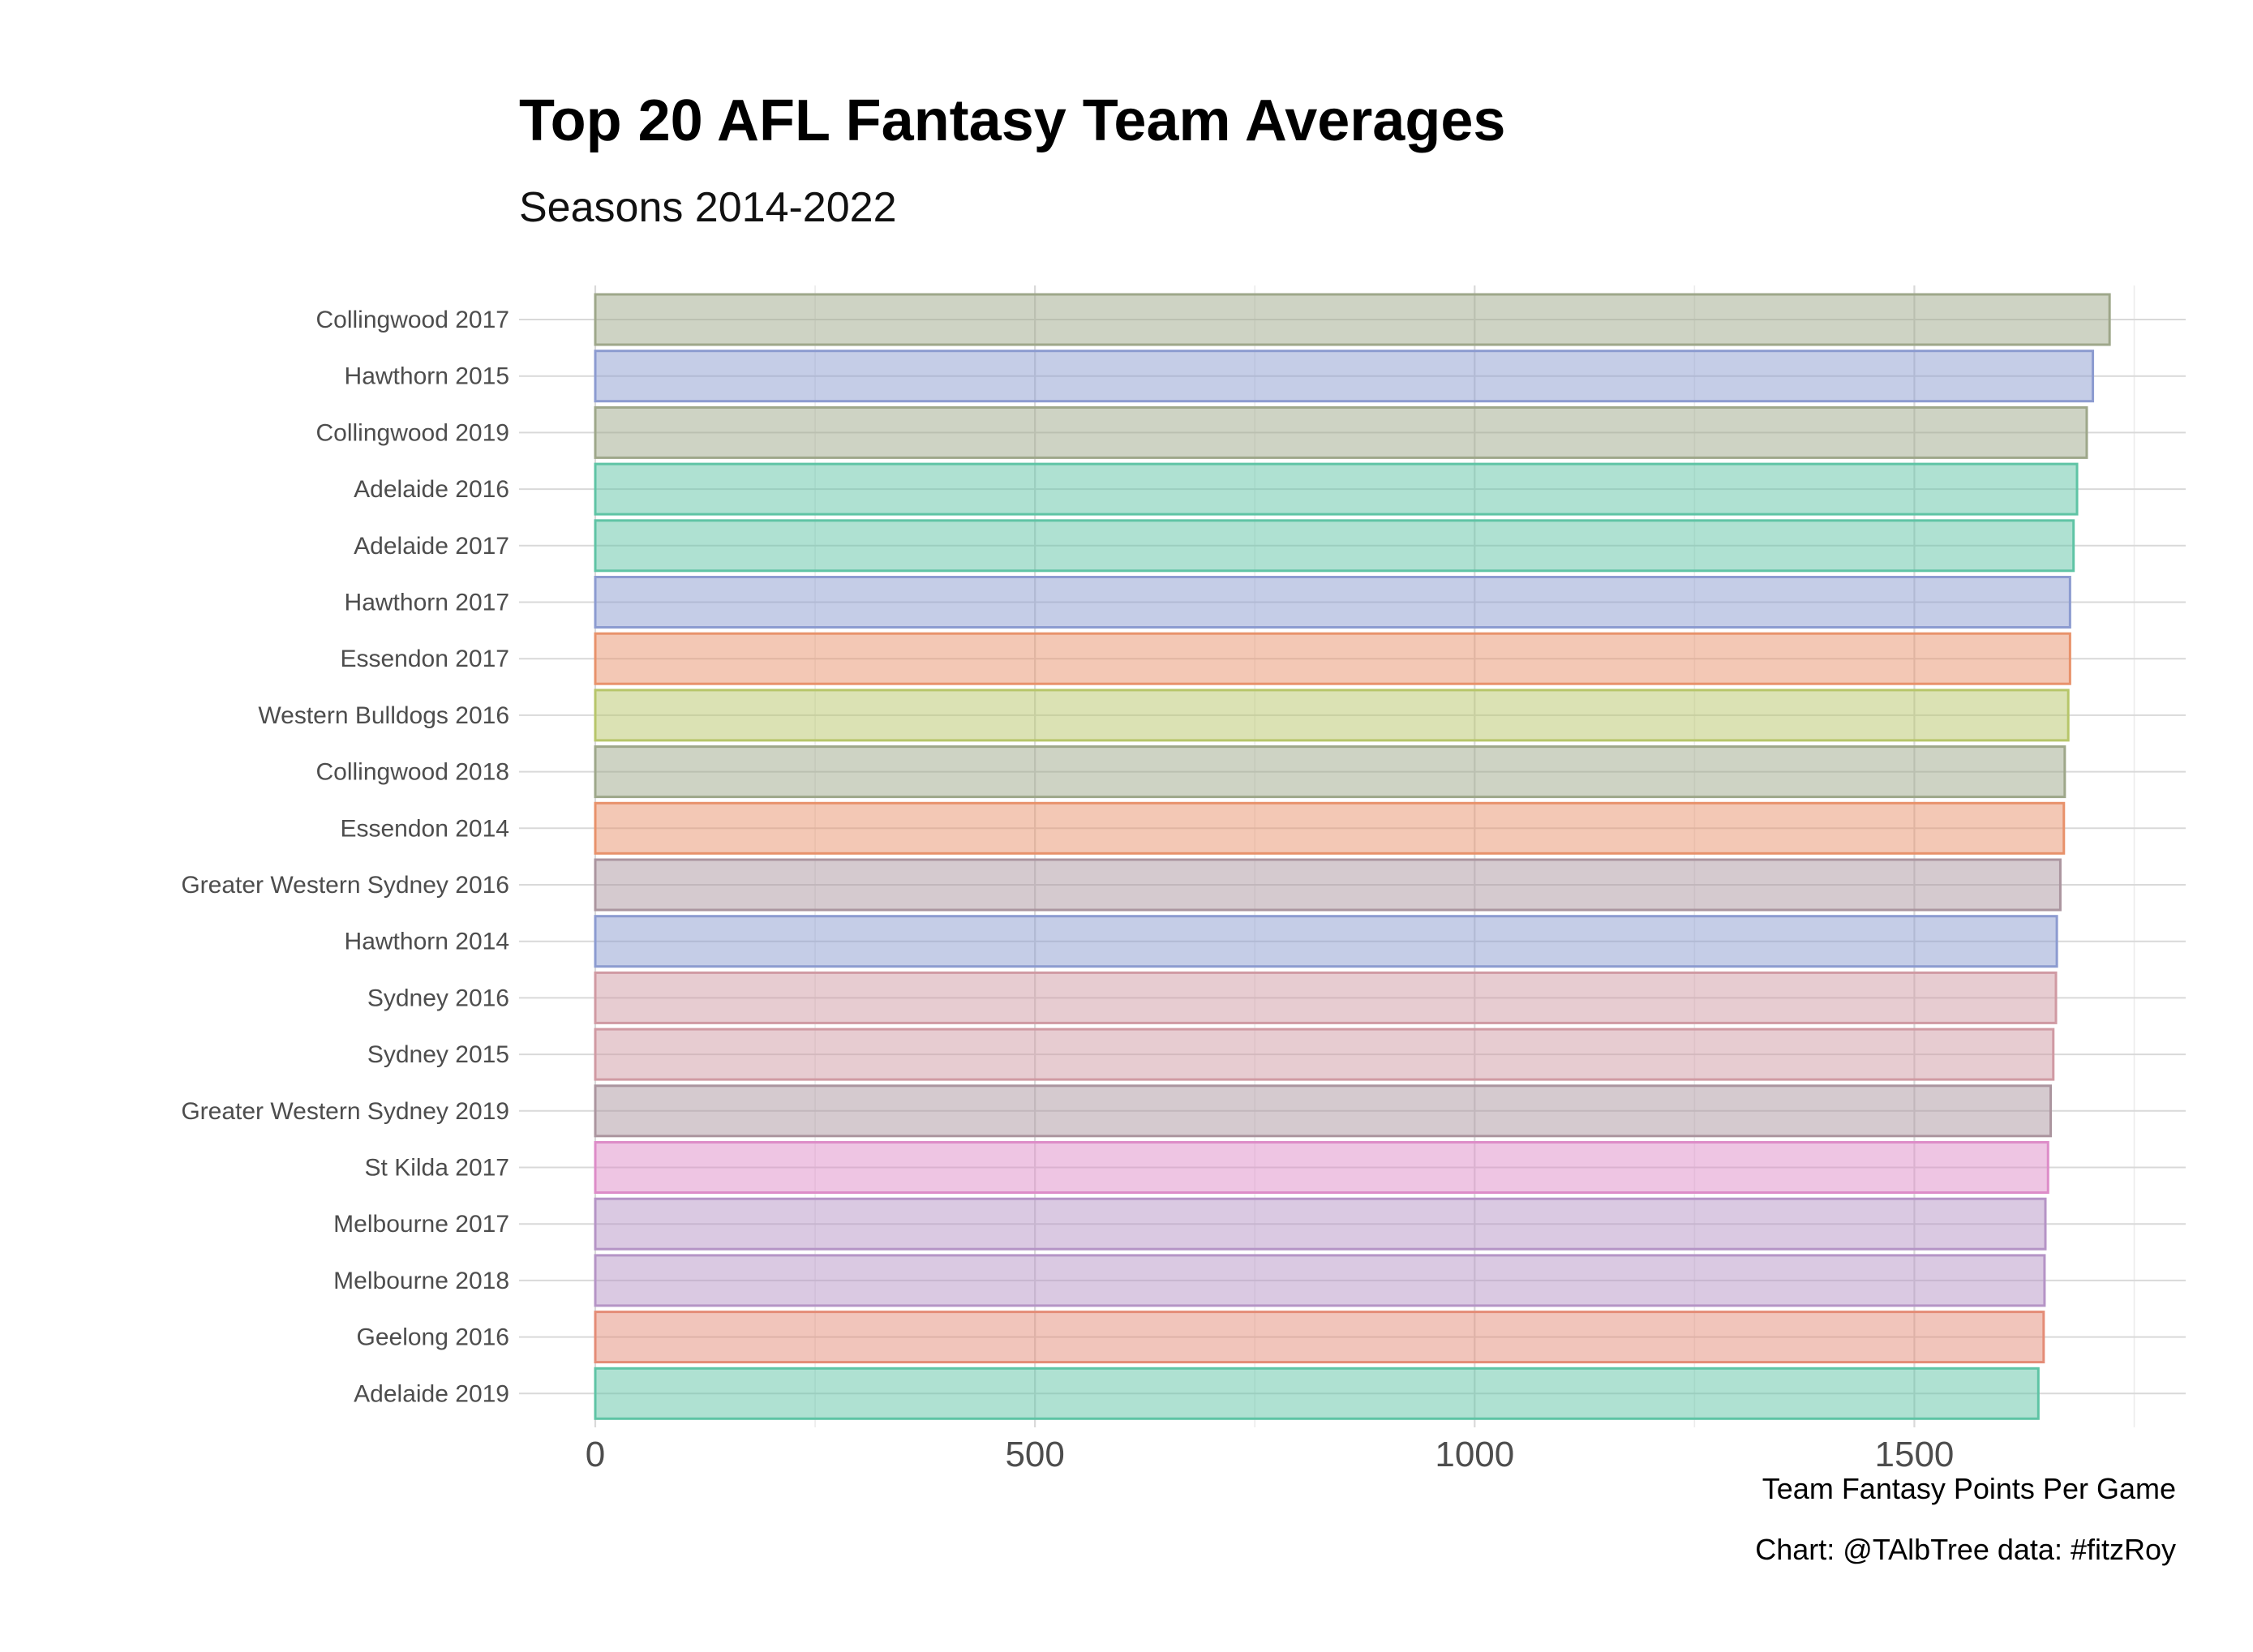  Describe the element at coordinates (345, 886) in the screenshot. I see `y-tick-label: Greater Western Sydney 2016` at that location.